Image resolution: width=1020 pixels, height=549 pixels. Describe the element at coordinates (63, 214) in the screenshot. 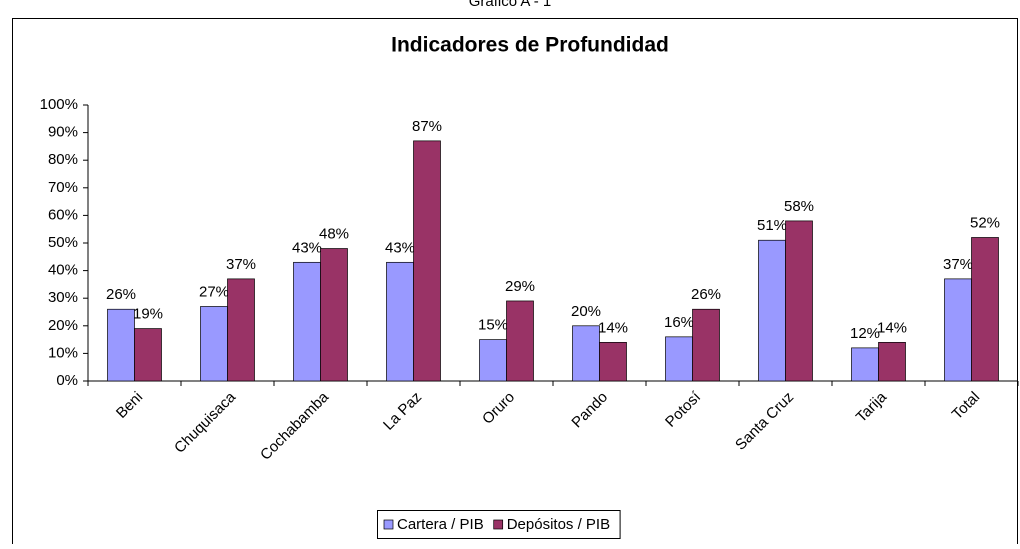

I see `y-tick-label: 60%` at that location.